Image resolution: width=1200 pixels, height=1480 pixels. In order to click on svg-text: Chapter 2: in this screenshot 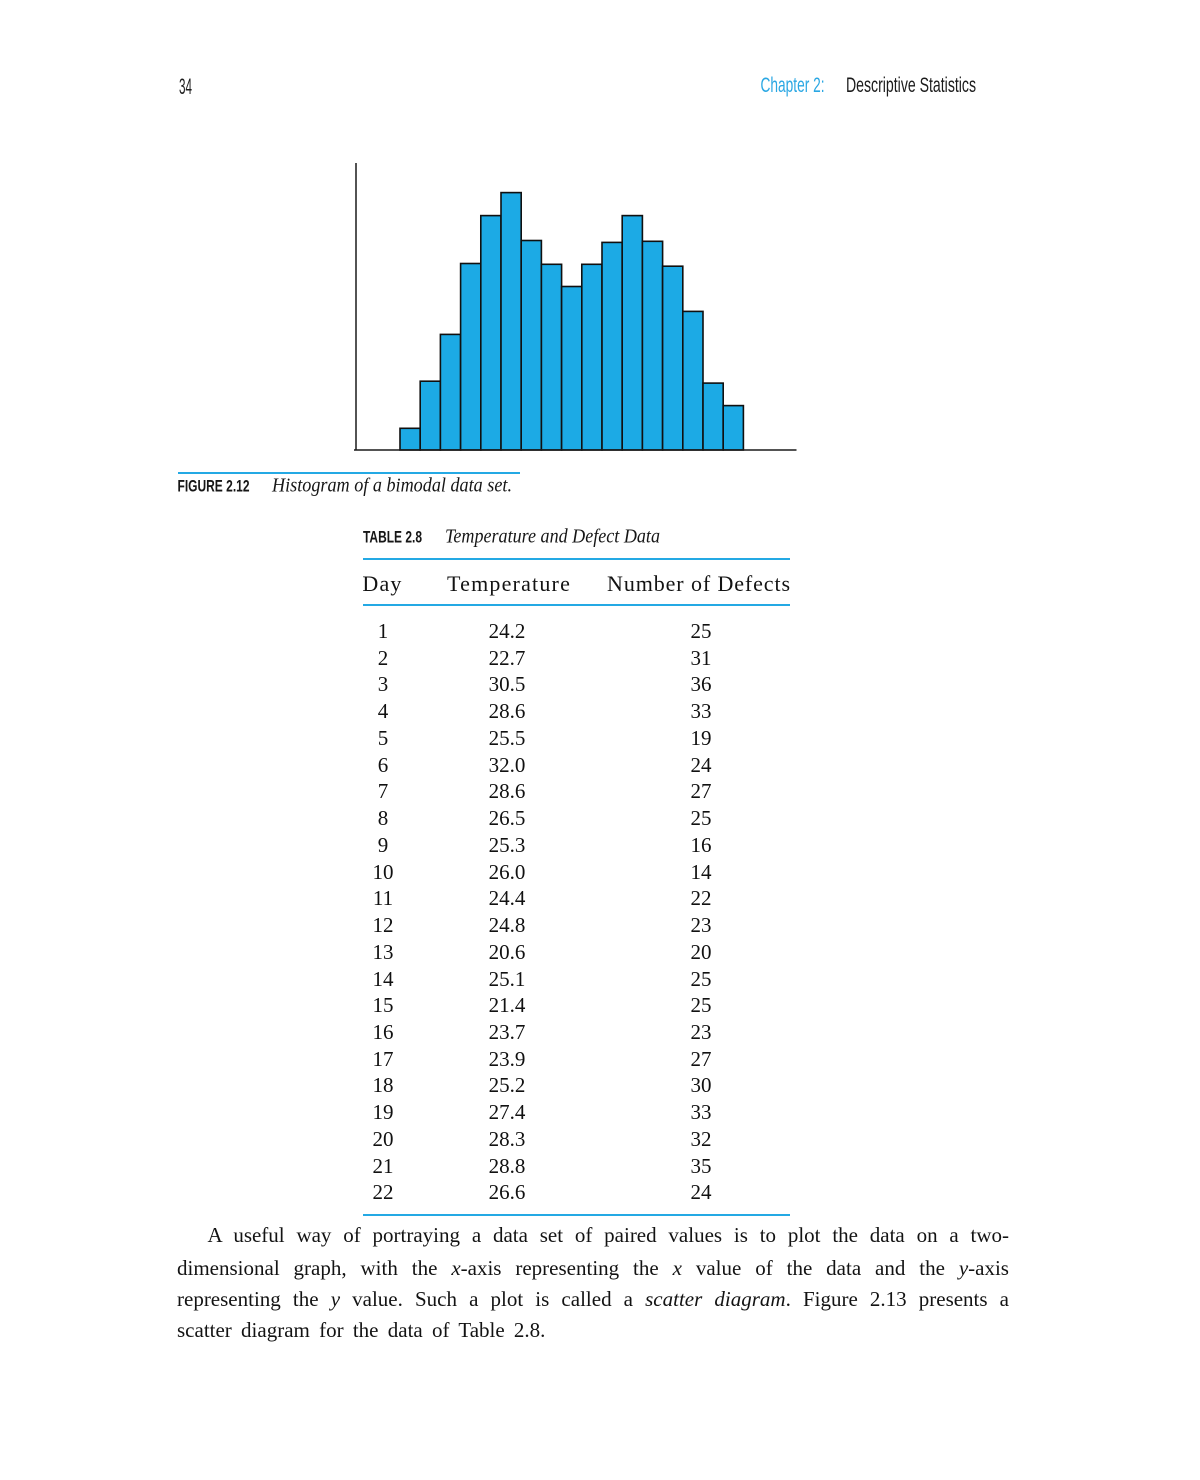, I will do `click(793, 85)`.